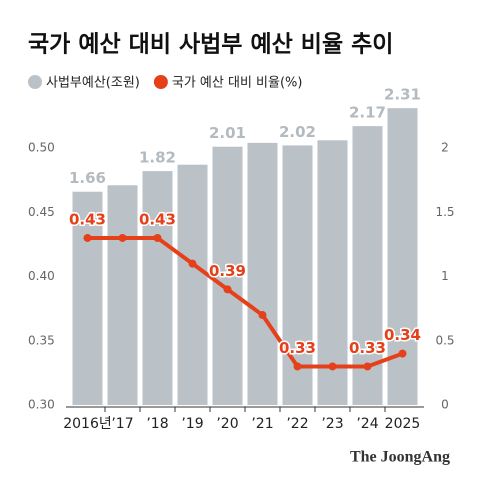  I want to click on y-tick-label: 0.35, so click(41, 340).